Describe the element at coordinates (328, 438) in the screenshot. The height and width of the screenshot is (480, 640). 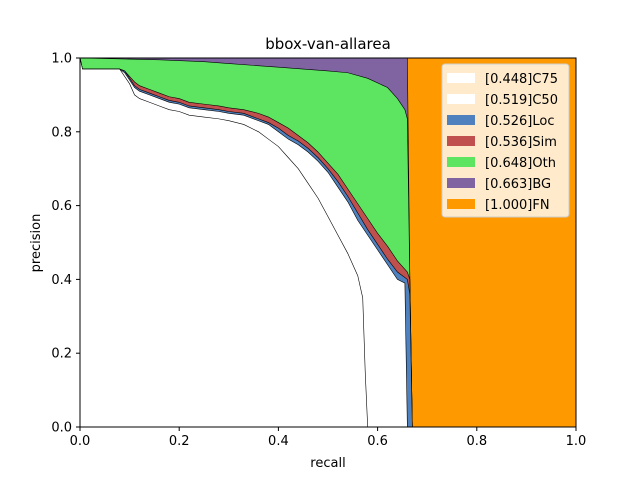
I see `x-axis-ticks: 0.0 0.2 0.4 0.6 0.8 1.0` at that location.